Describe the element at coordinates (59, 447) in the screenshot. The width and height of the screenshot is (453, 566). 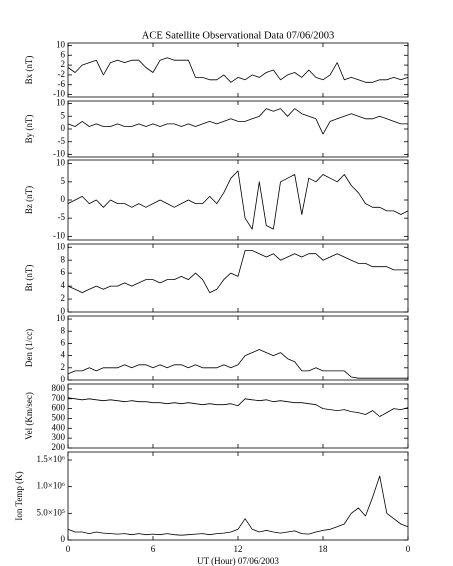
I see `y-tick-label: 200` at that location.